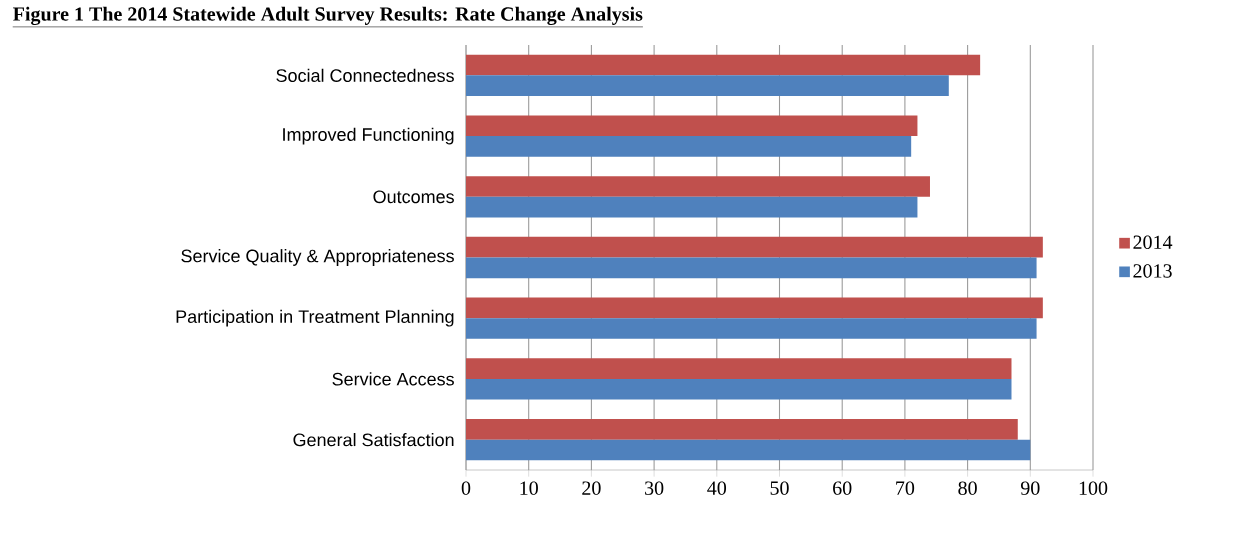 Image resolution: width=1240 pixels, height=537 pixels. What do you see at coordinates (373, 440) in the screenshot?
I see `y-tick-label: General Satisfaction` at bounding box center [373, 440].